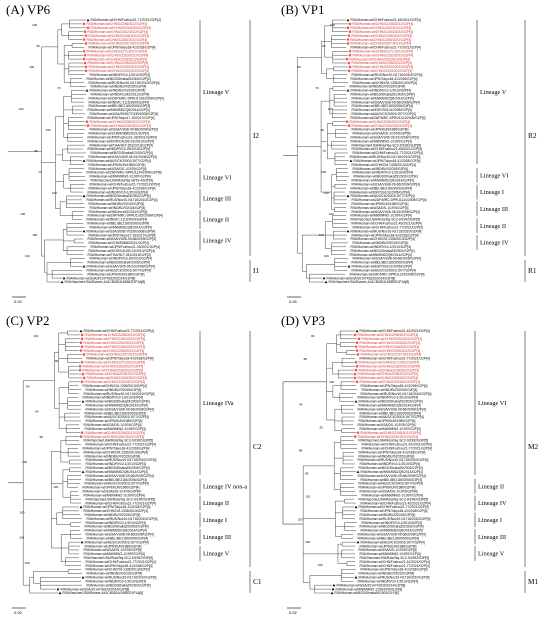  Describe the element at coordinates (113, 546) in the screenshot. I see `reference-strain-label: RVA/Human-wt/JPN/KUN/1980/G2P[4]` at that location.